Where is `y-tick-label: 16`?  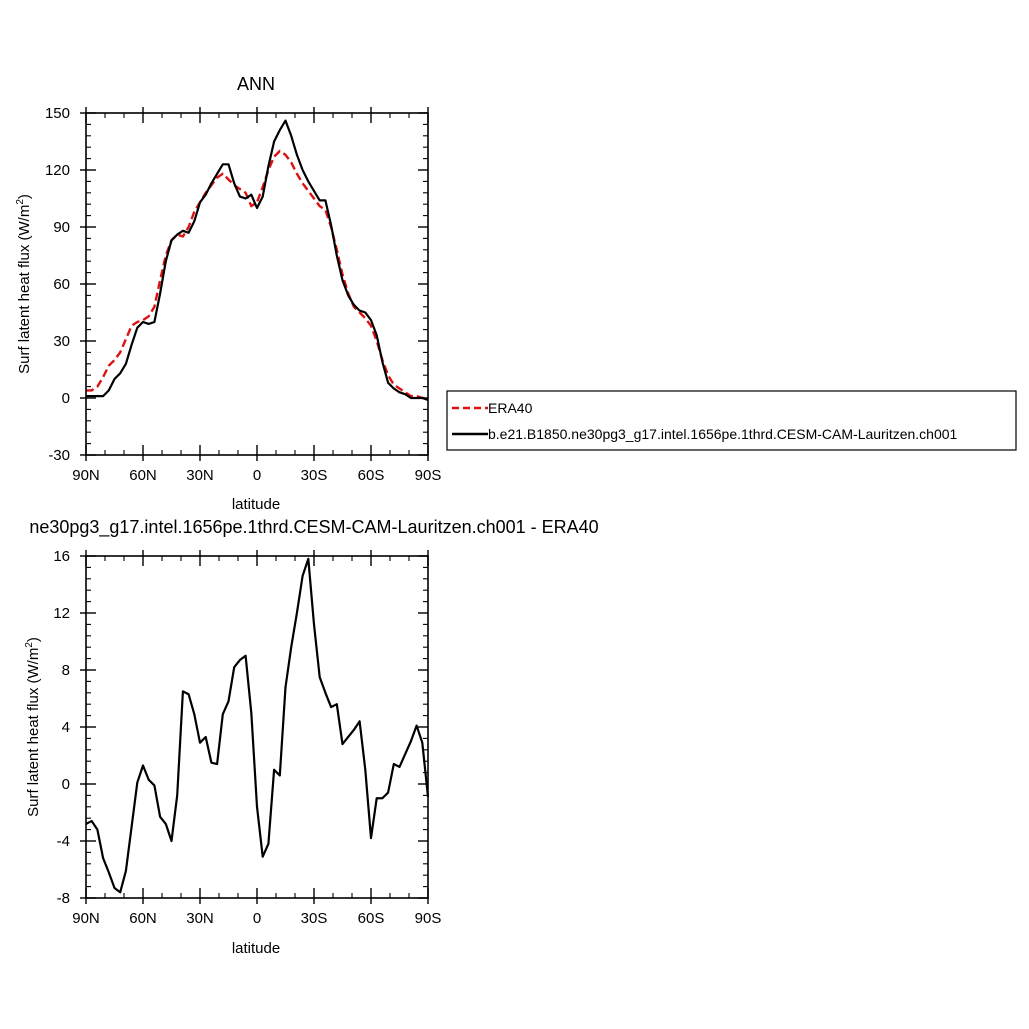 y-tick-label: 16 is located at coordinates (61, 556).